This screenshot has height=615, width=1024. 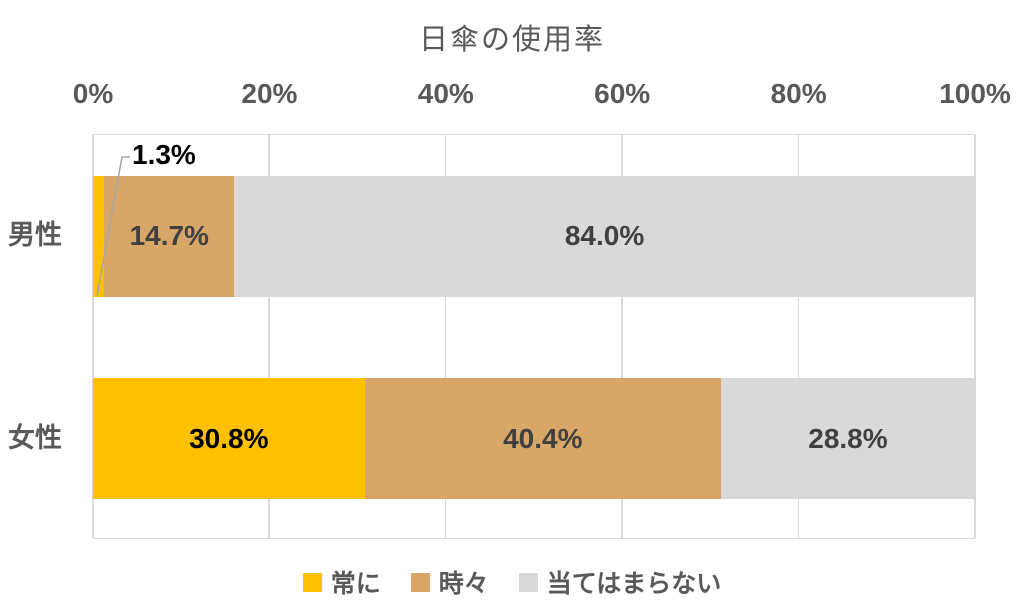 I want to click on x-axis-tick: 0%, so click(x=93, y=93).